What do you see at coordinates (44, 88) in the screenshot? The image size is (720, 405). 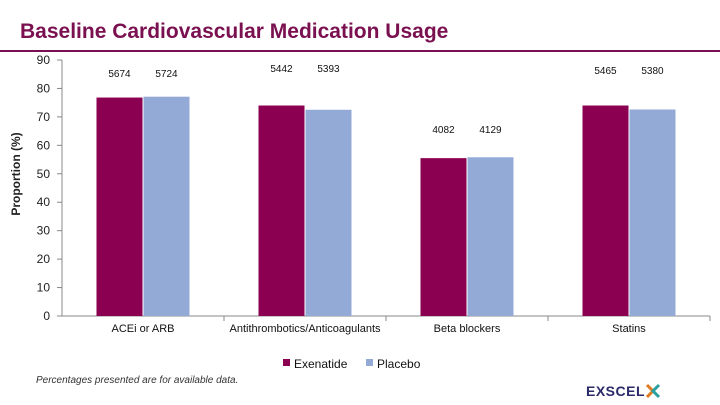 I see `y-tick-label: 80` at bounding box center [44, 88].